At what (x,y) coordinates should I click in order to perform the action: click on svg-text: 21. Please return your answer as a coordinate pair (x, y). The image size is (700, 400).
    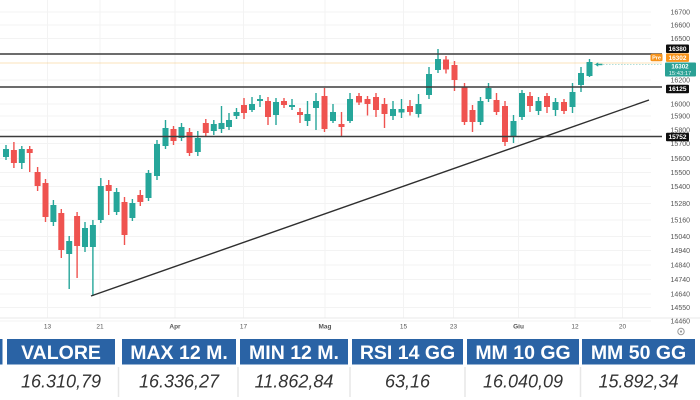
    Looking at the image, I should click on (100, 327).